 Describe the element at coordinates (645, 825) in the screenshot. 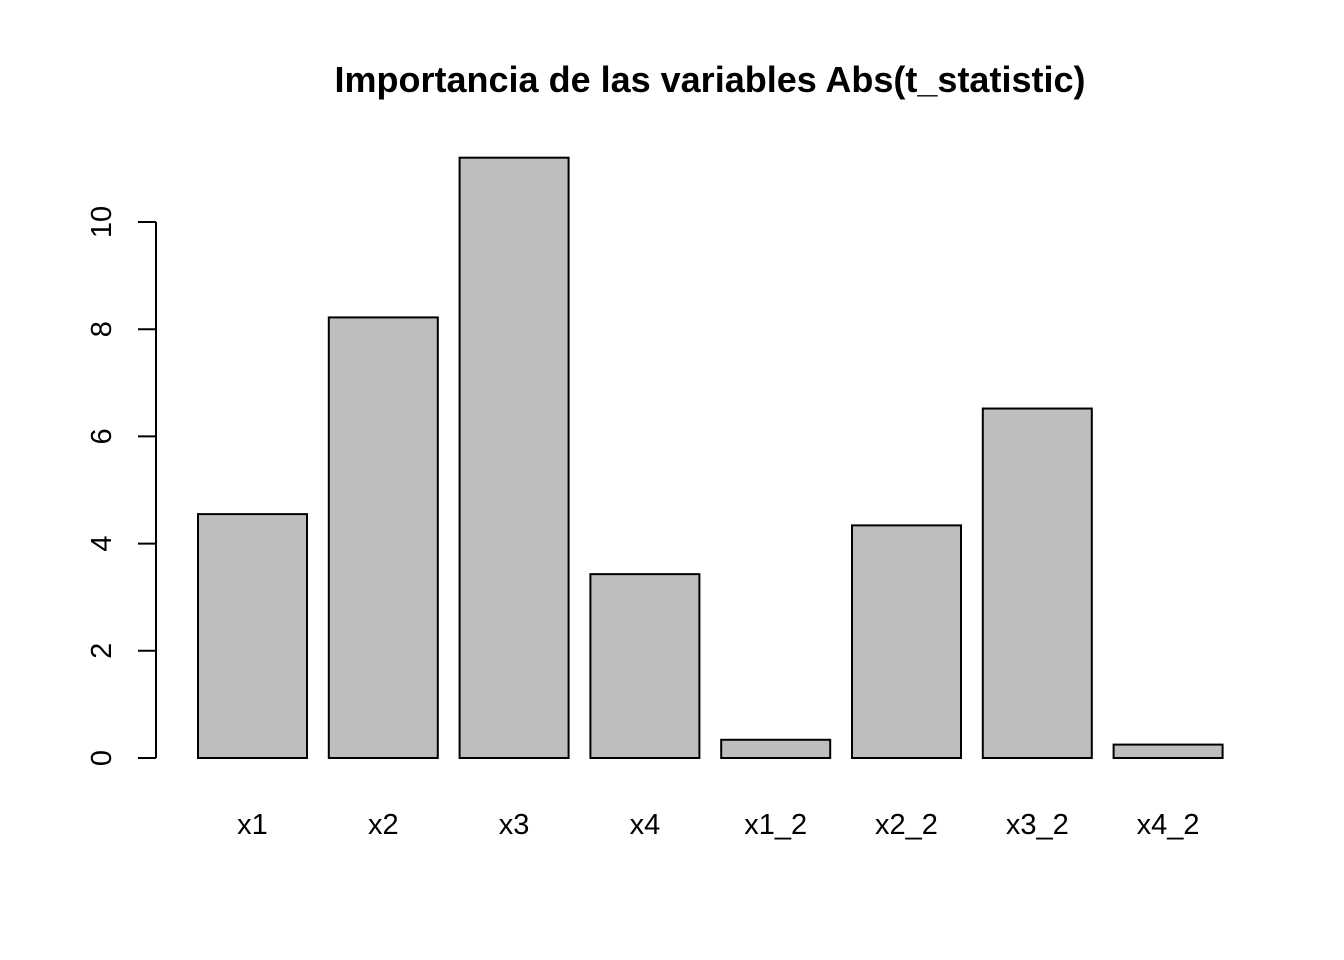

I see `x-tick-label: x4` at that location.